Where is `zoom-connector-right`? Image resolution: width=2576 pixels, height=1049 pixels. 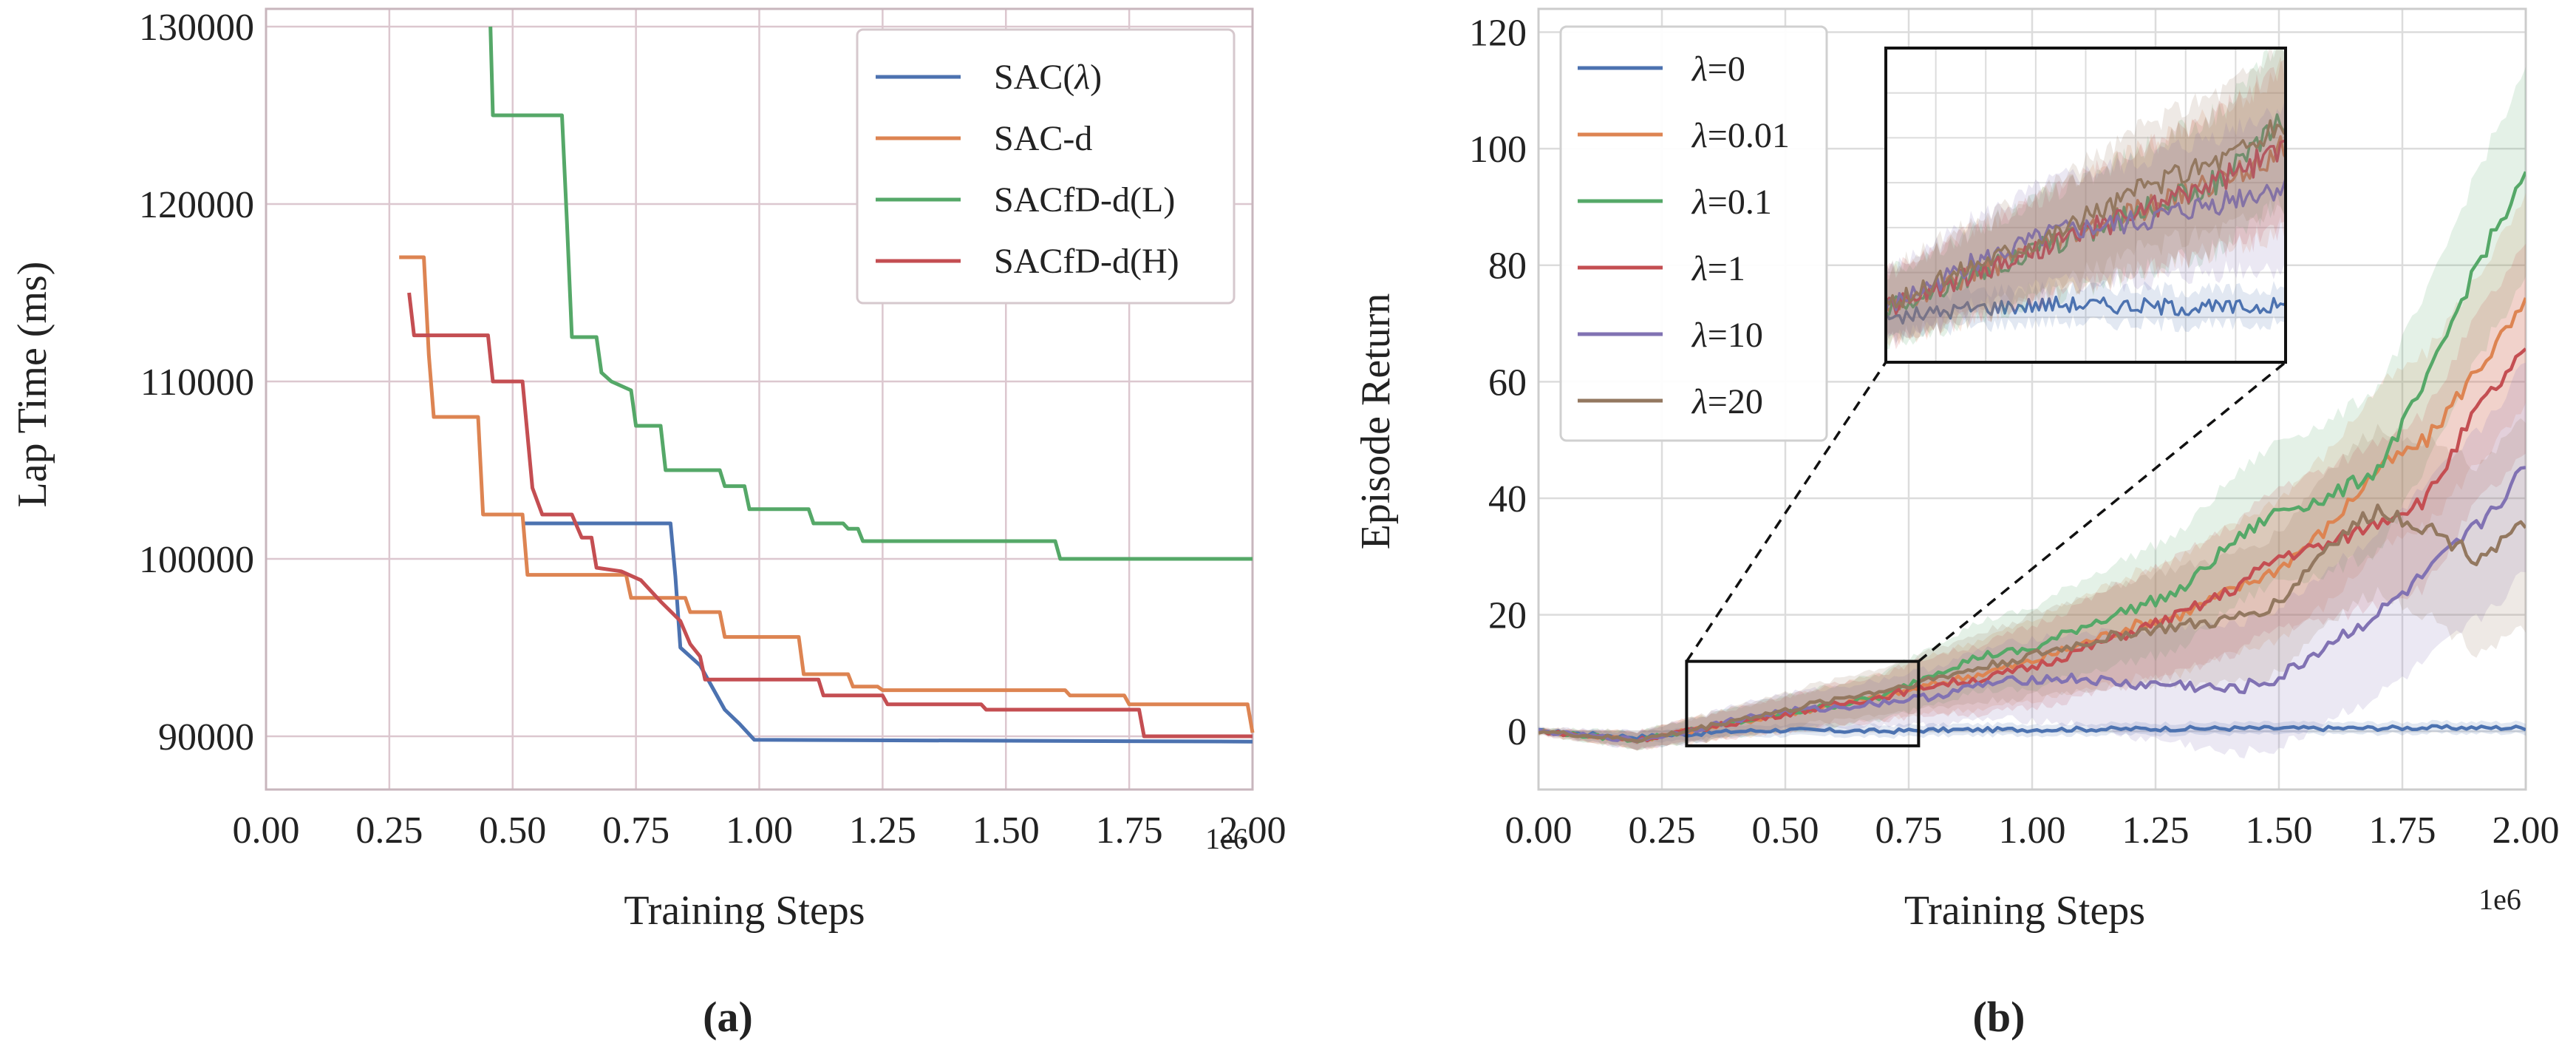 zoom-connector-right is located at coordinates (2102, 511).